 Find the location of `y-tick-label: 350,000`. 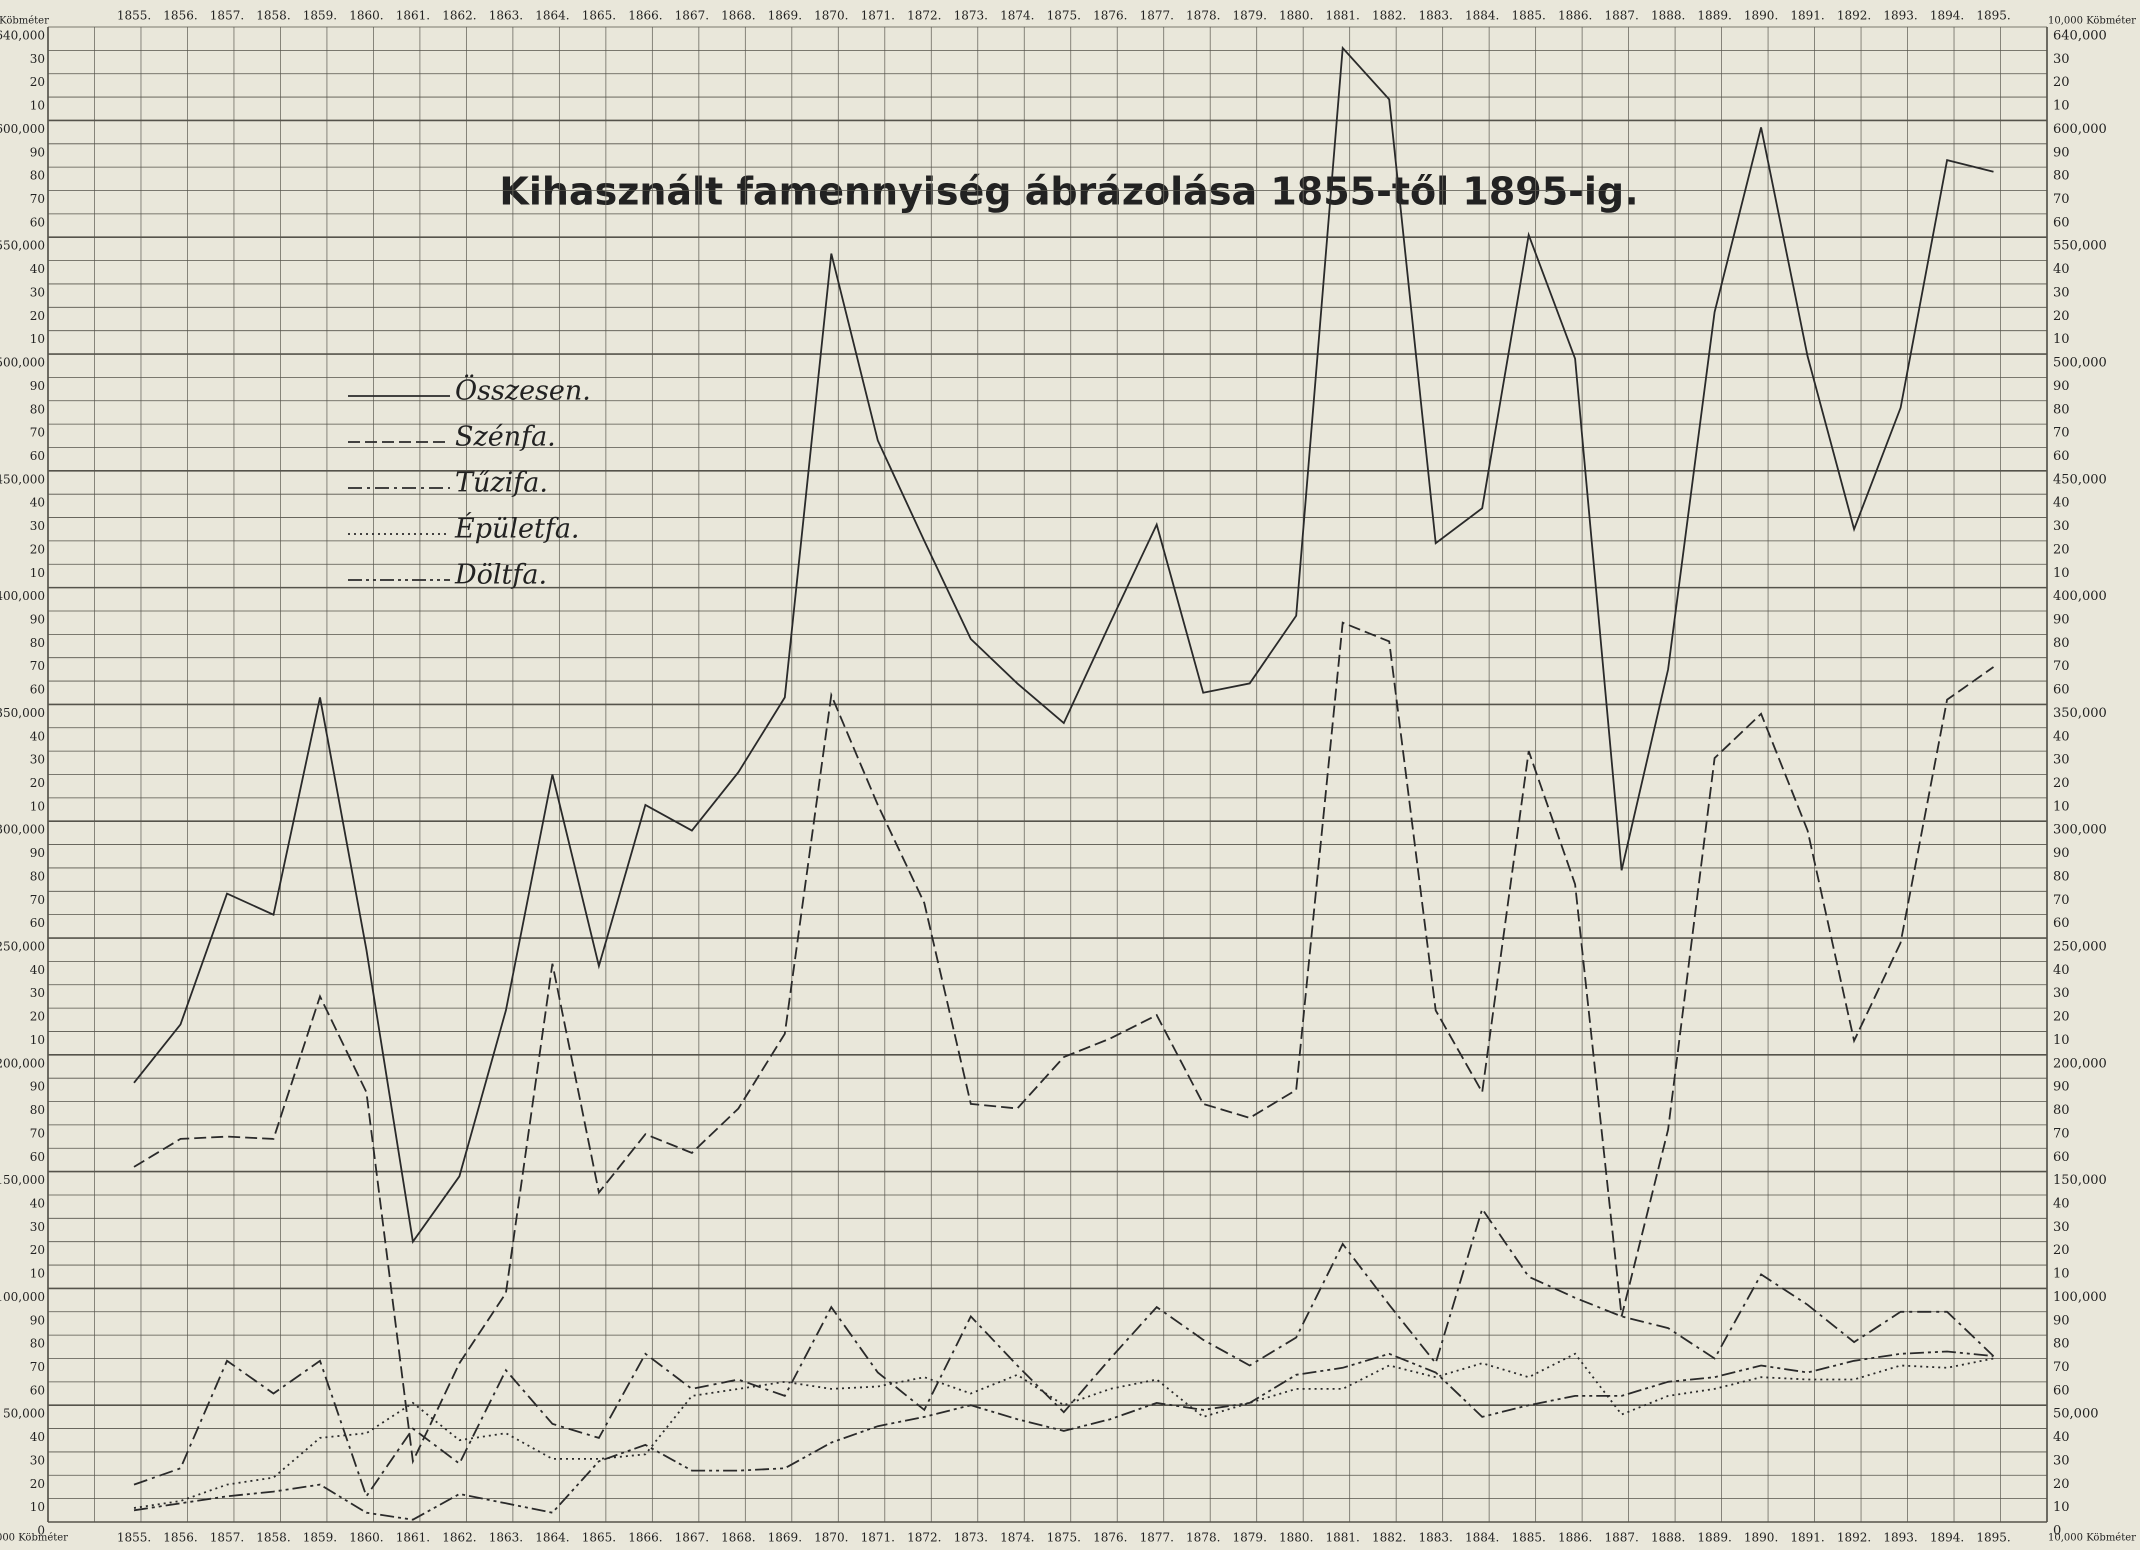

y-tick-label: 350,000 is located at coordinates (22, 713).